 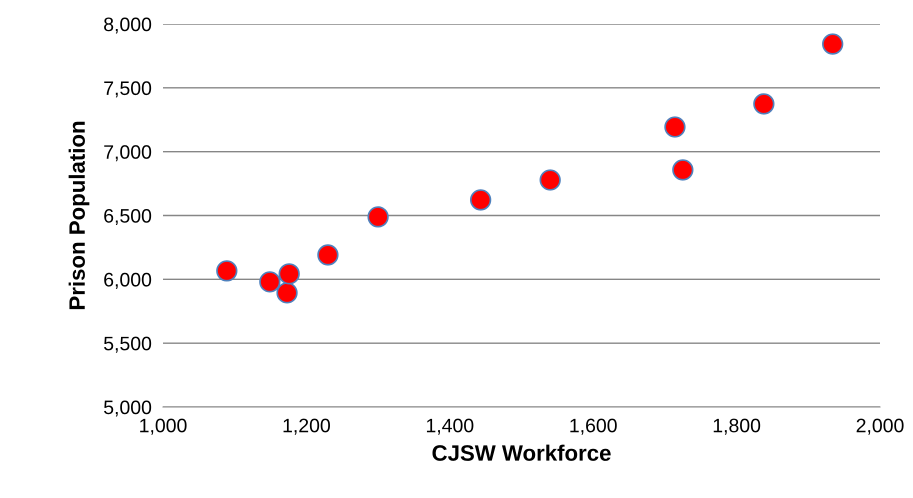 What do you see at coordinates (128, 344) in the screenshot?
I see `y-tick-label: 5,500` at bounding box center [128, 344].